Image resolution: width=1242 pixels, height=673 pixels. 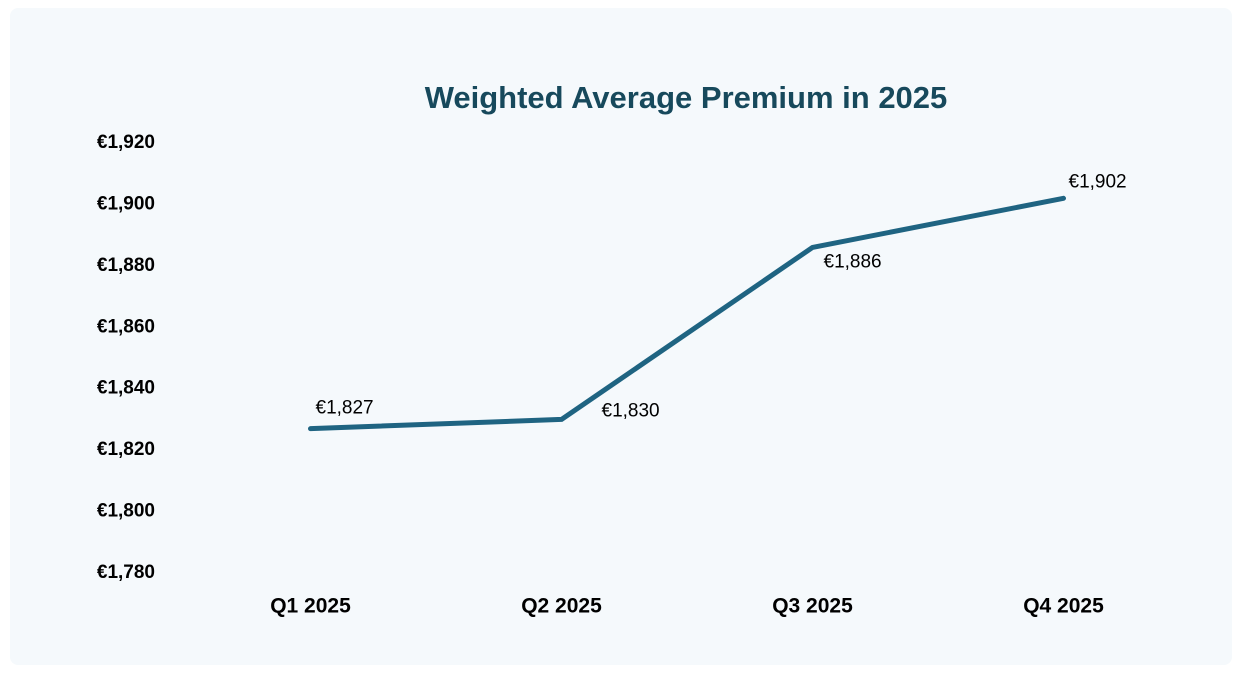 What do you see at coordinates (561, 606) in the screenshot?
I see `x-tick-label: Q2 2025` at bounding box center [561, 606].